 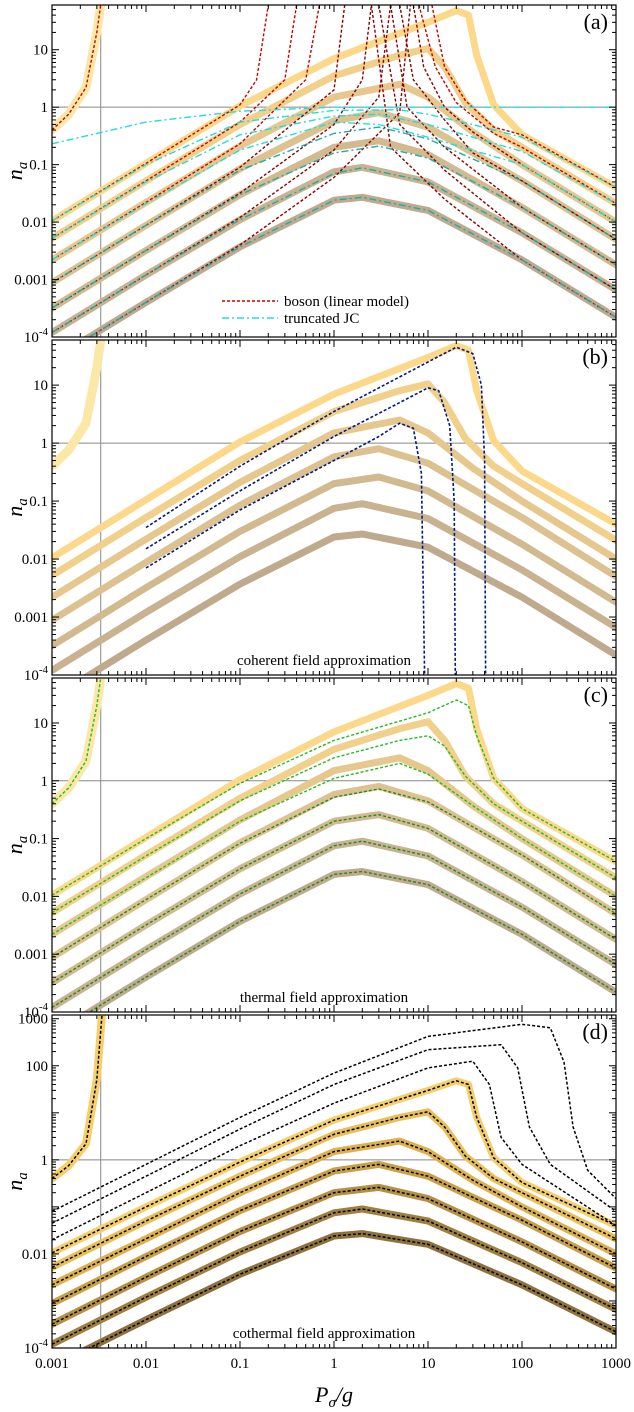 What do you see at coordinates (333, 1396) in the screenshot?
I see `x-axis-title: Pσ/g` at bounding box center [333, 1396].